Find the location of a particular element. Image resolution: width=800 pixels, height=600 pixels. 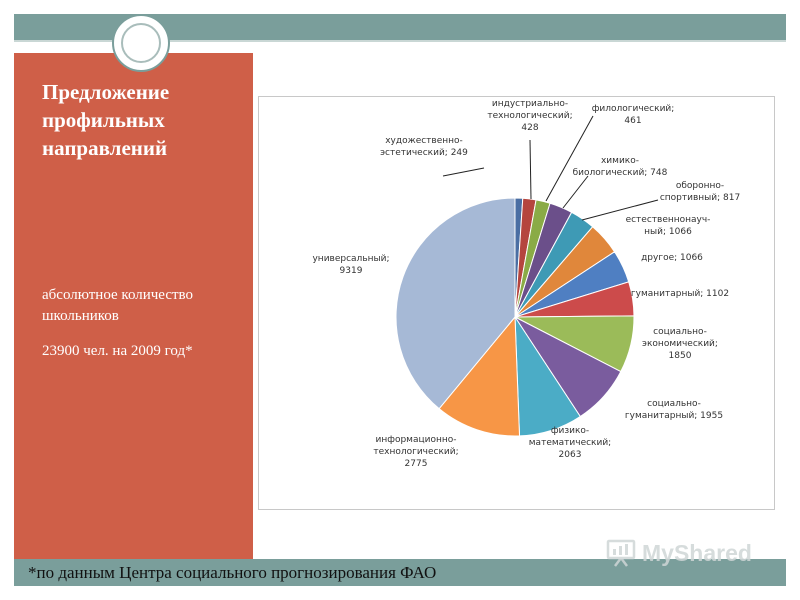

watermark: MyShared is located at coordinates (679, 553).